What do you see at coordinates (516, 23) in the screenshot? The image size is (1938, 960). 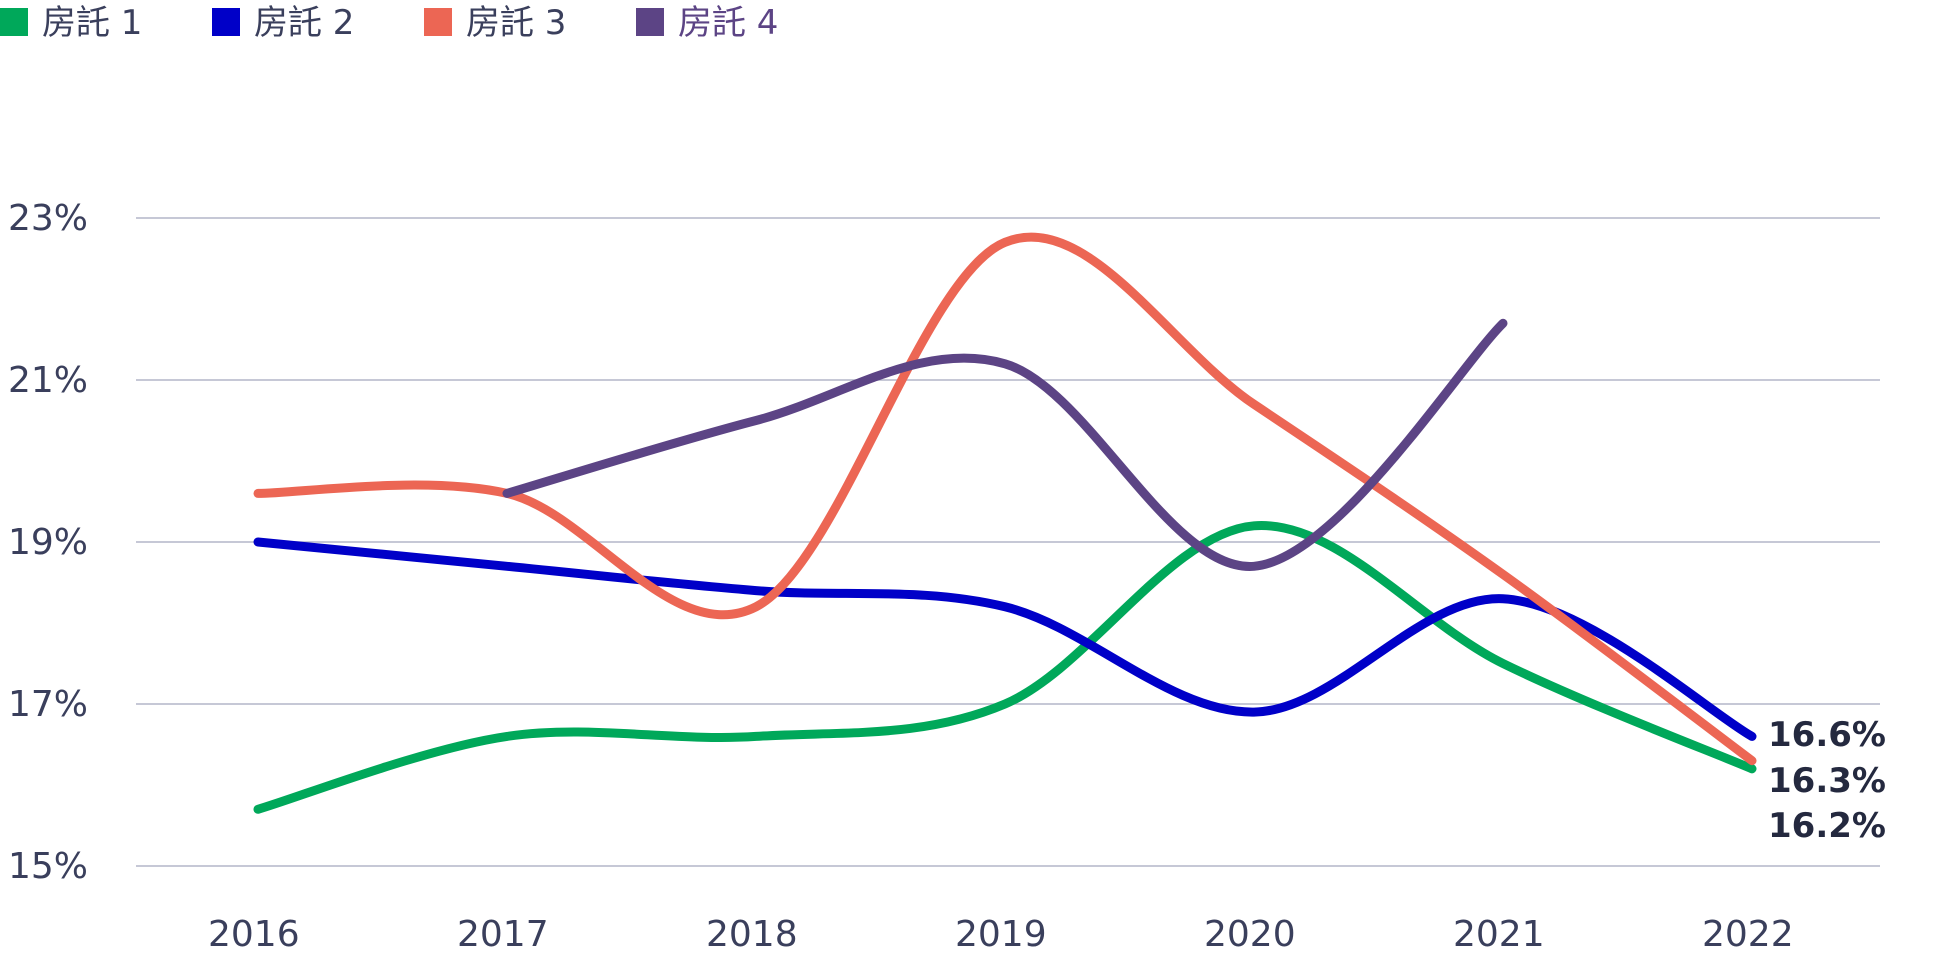 I see `legend-label-3: 房託 3` at bounding box center [516, 23].